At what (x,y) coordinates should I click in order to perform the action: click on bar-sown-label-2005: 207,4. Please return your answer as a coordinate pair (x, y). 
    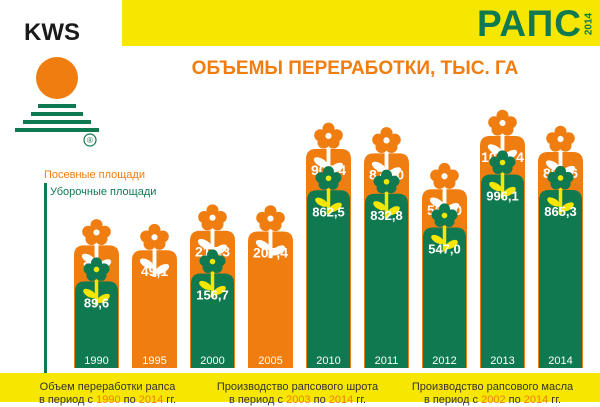
    Looking at the image, I should click on (270, 253).